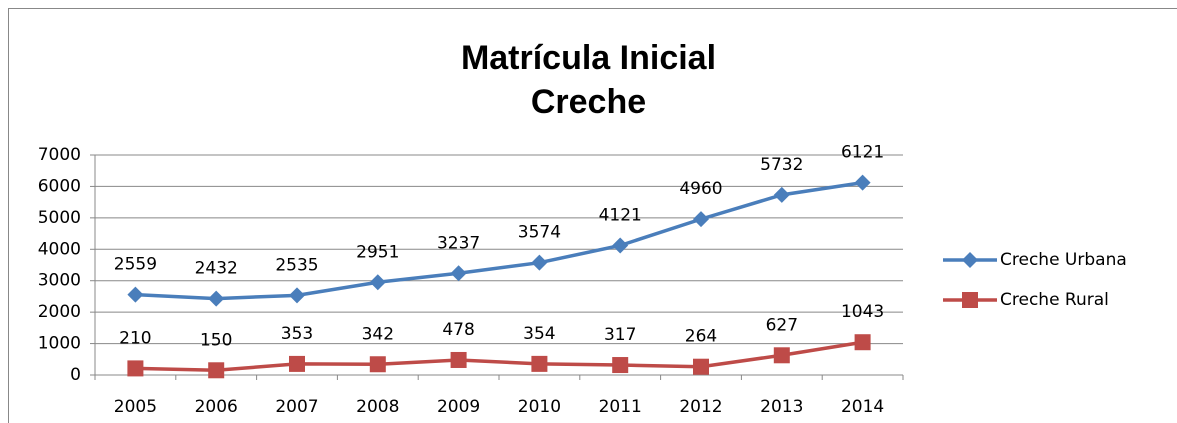  I want to click on x-tick-label: 2012, so click(700, 407).